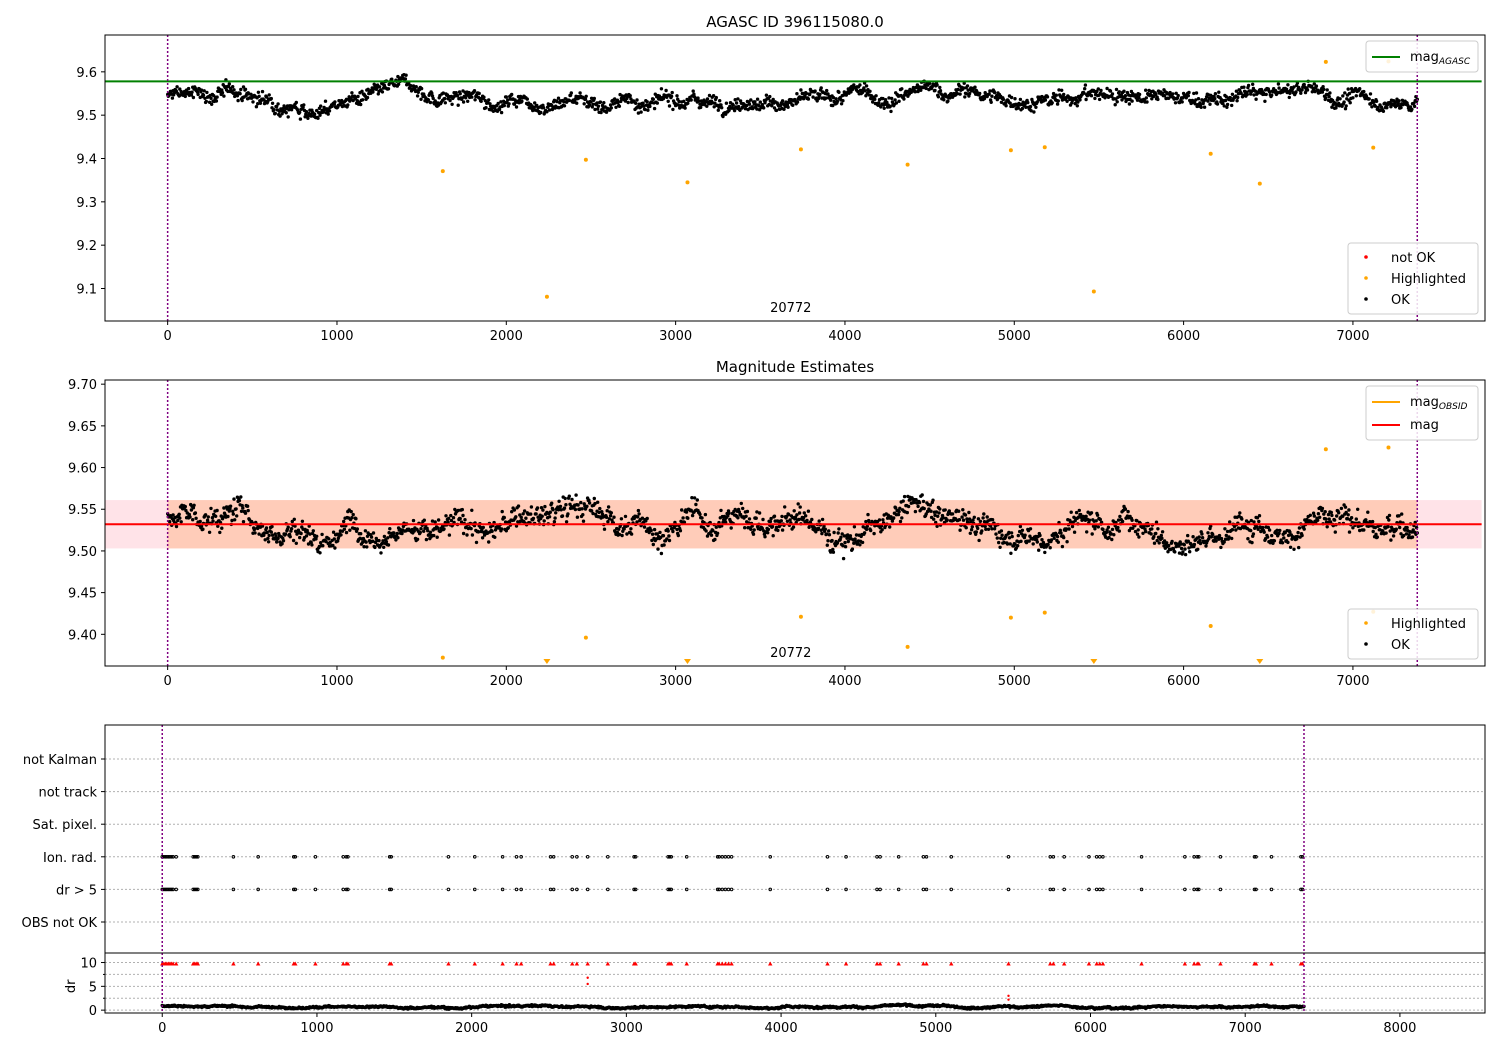  I want to click on category-label: not Kalman, so click(60, 760).